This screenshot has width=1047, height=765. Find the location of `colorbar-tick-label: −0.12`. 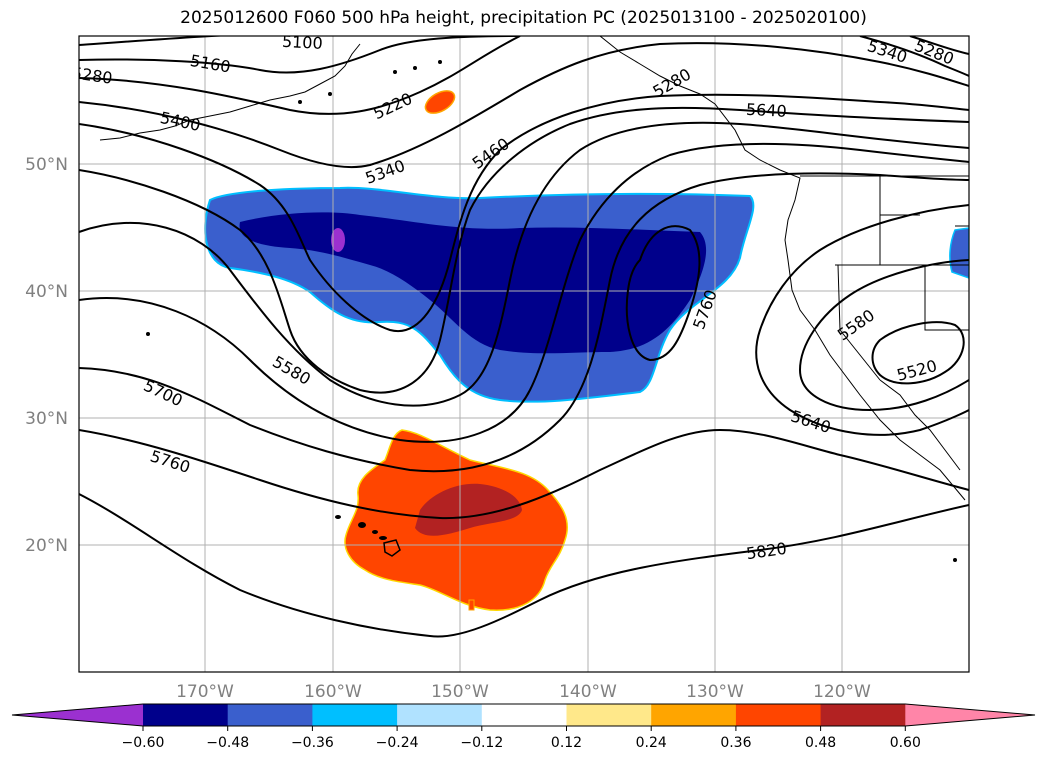

colorbar-tick-label: −0.12 is located at coordinates (481, 743).